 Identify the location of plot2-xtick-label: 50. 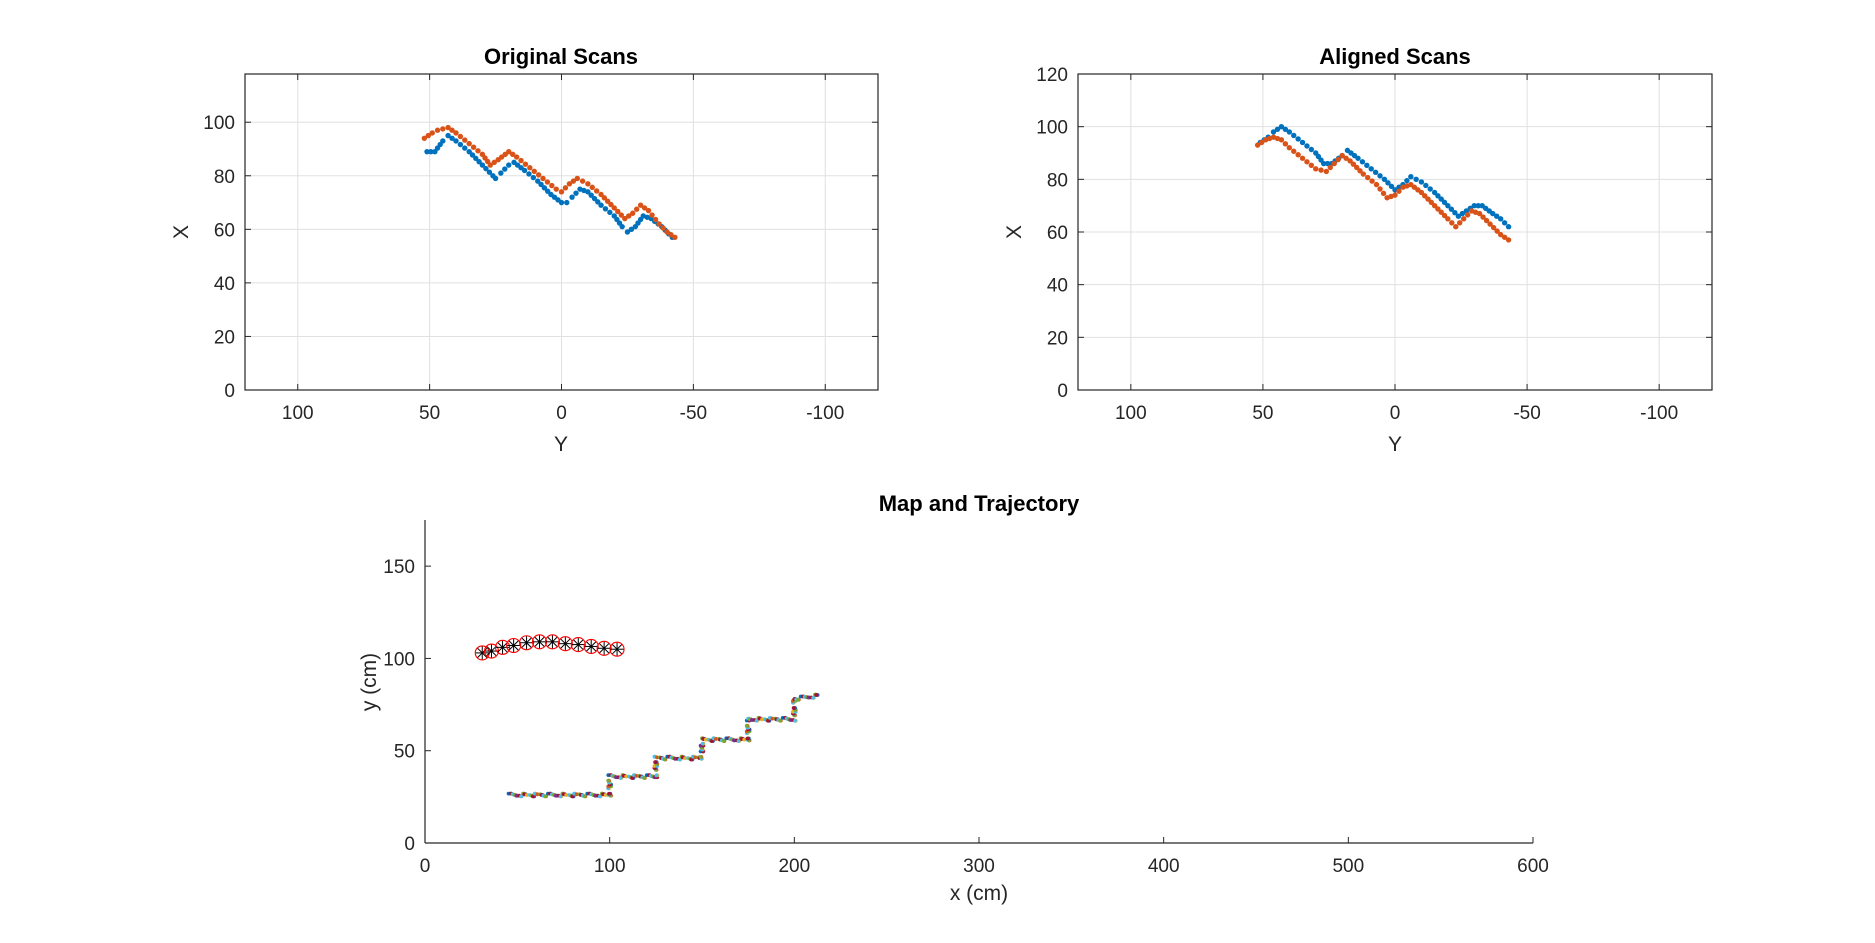
(1262, 413).